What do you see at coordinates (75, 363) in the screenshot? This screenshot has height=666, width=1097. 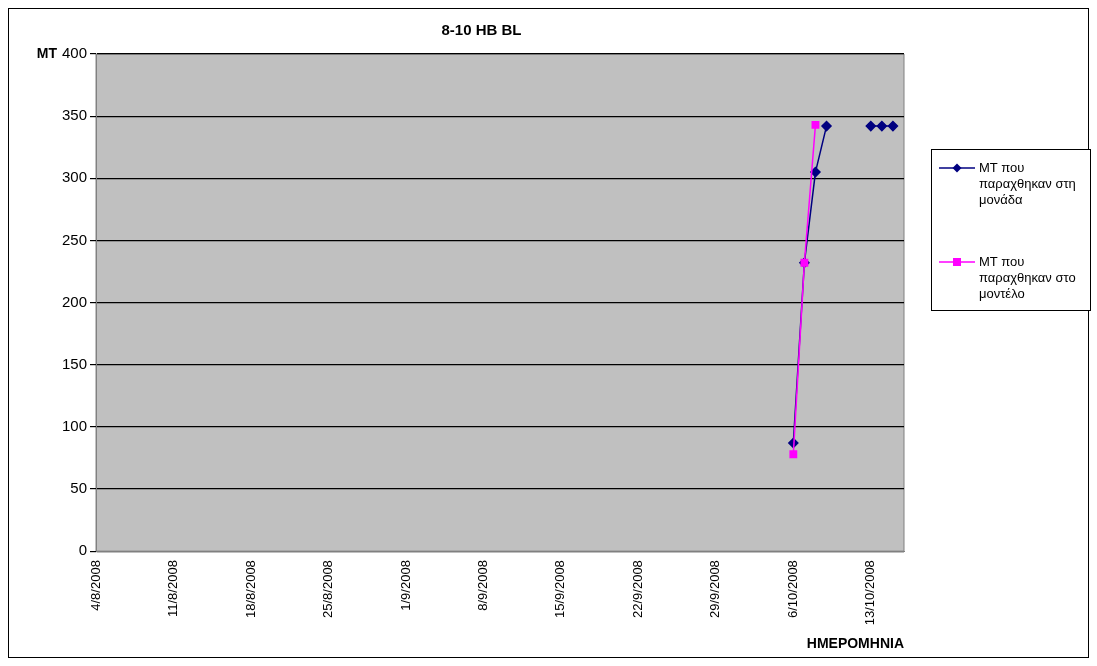 I see `y-tick-label: 150` at bounding box center [75, 363].